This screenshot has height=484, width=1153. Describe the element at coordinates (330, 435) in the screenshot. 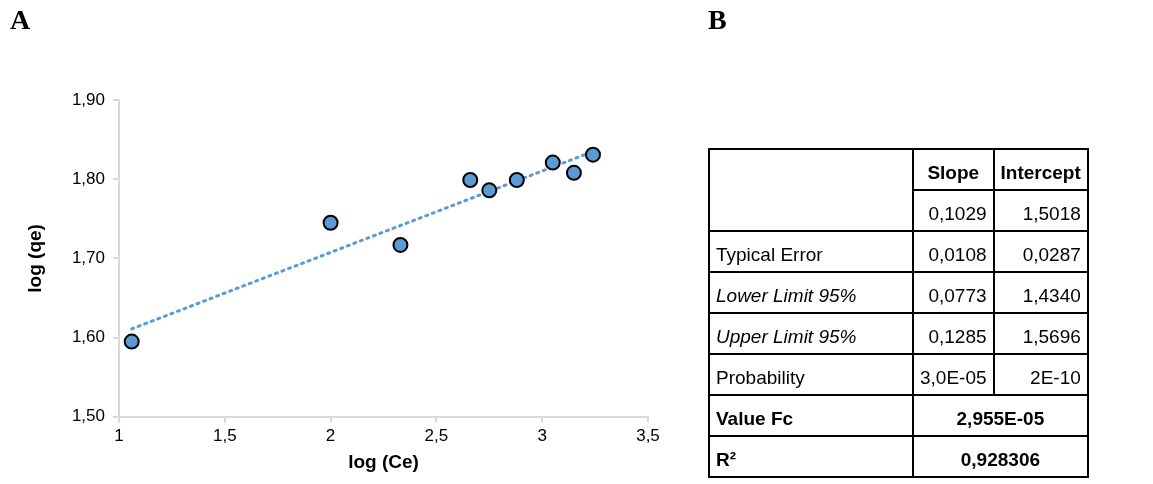

I see `x-tick-label: 2` at that location.